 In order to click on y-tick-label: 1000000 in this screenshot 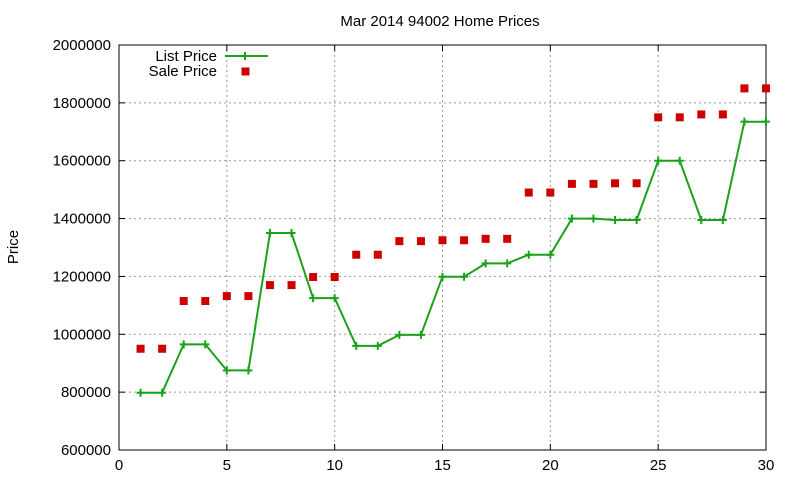, I will do `click(82, 334)`.